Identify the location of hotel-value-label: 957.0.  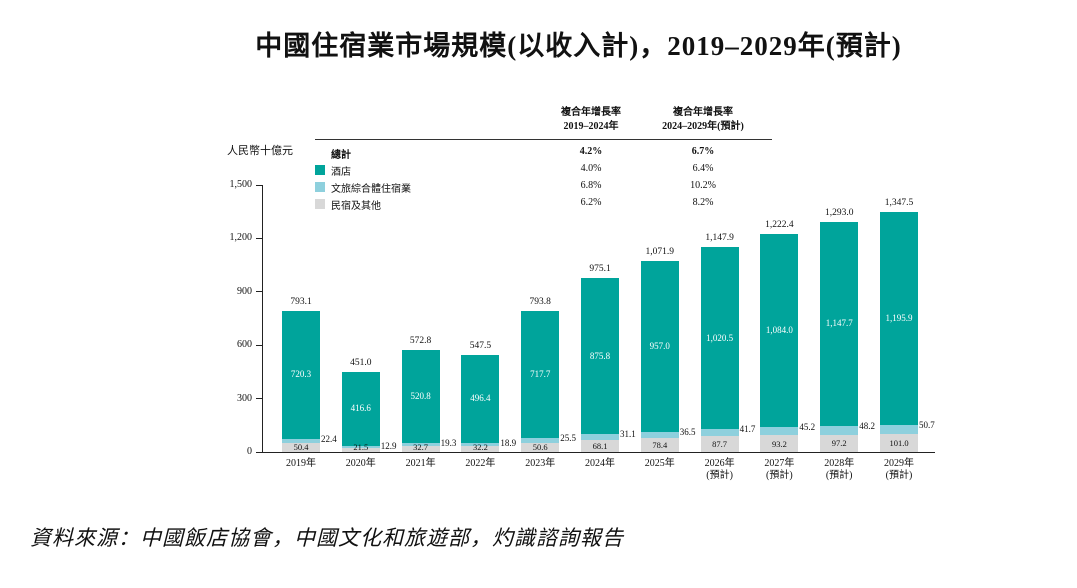
(659, 345).